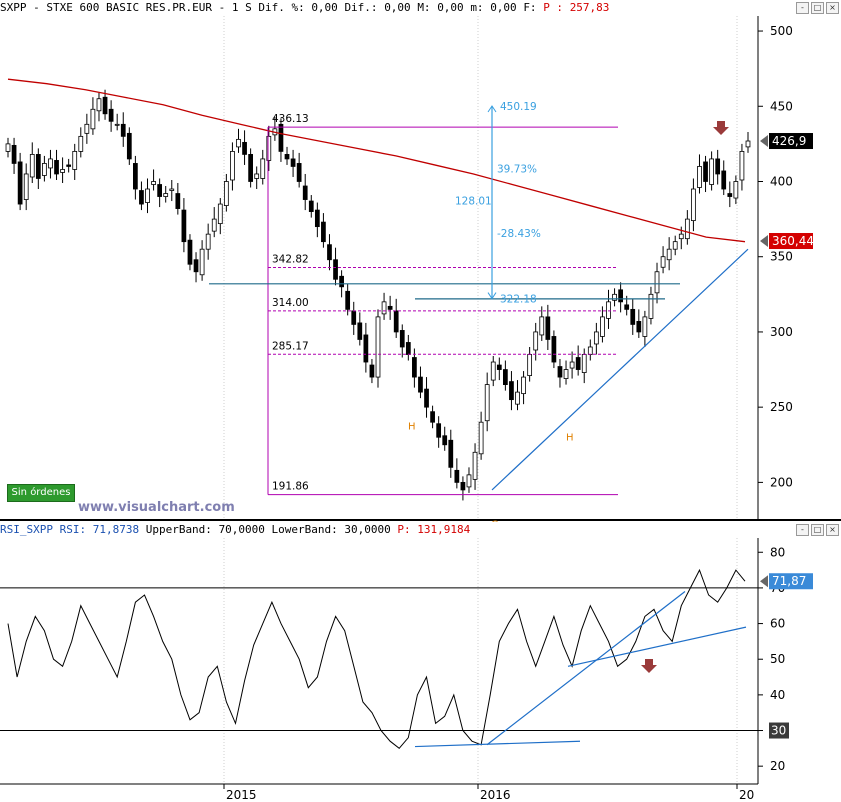  Describe the element at coordinates (412, 427) in the screenshot. I see `pattern-label-head-left: H` at that location.